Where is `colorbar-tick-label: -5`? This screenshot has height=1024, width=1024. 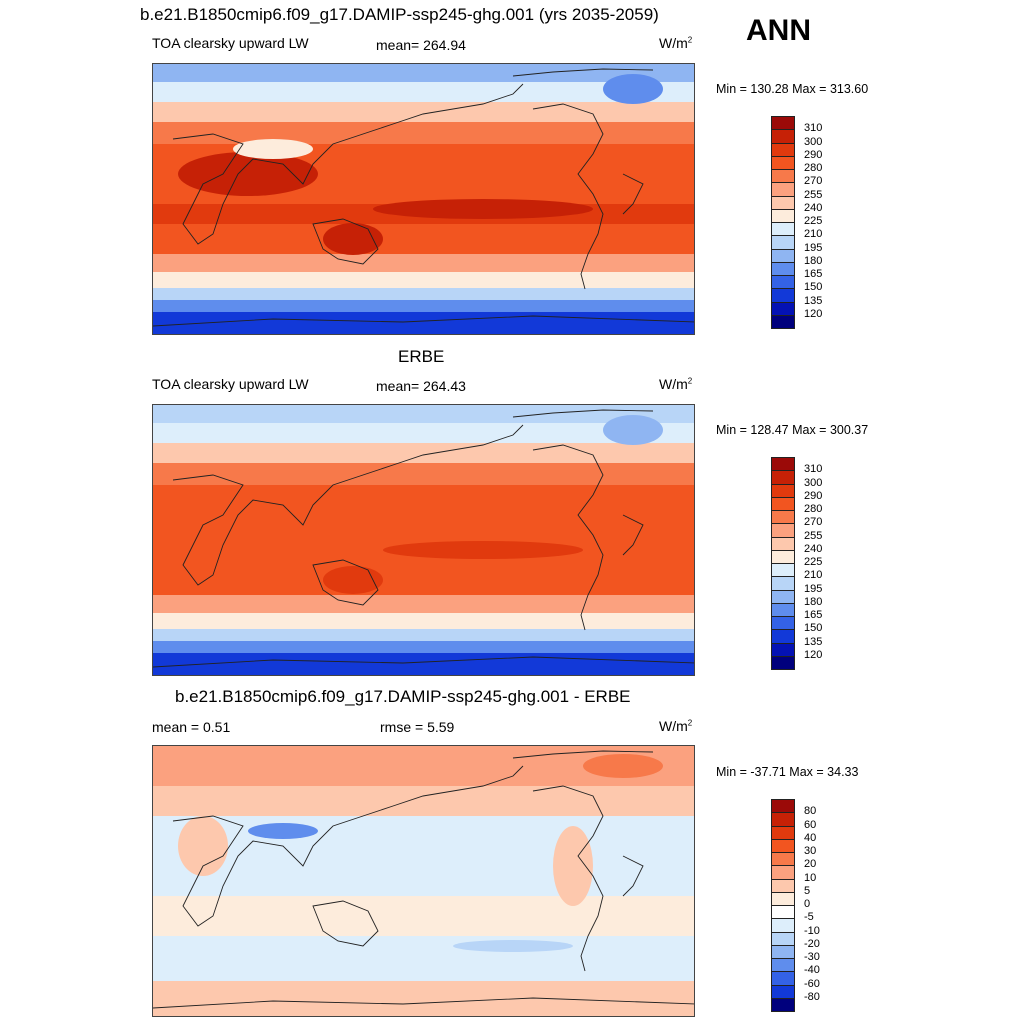 colorbar-tick-label: -5 is located at coordinates (809, 917).